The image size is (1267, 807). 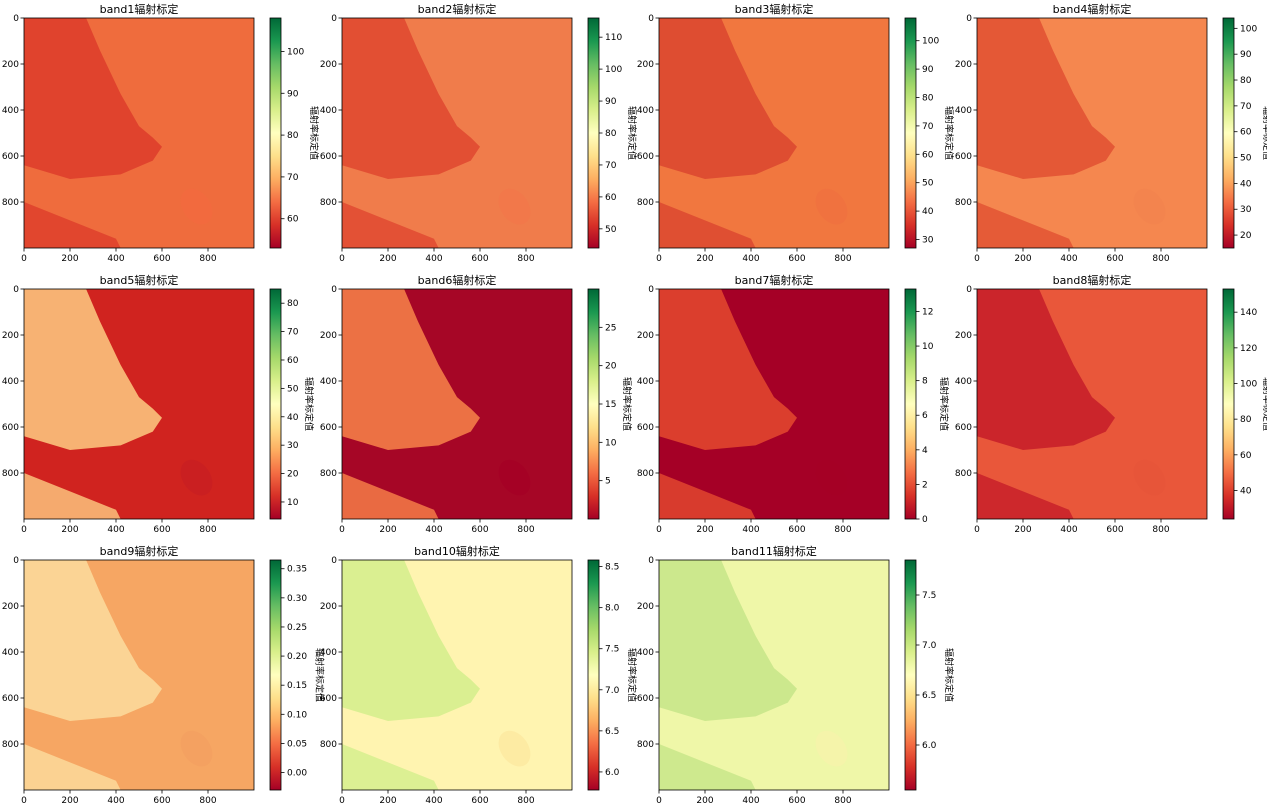 I want to click on colorbar-tick-label: 5, so click(x=608, y=482).